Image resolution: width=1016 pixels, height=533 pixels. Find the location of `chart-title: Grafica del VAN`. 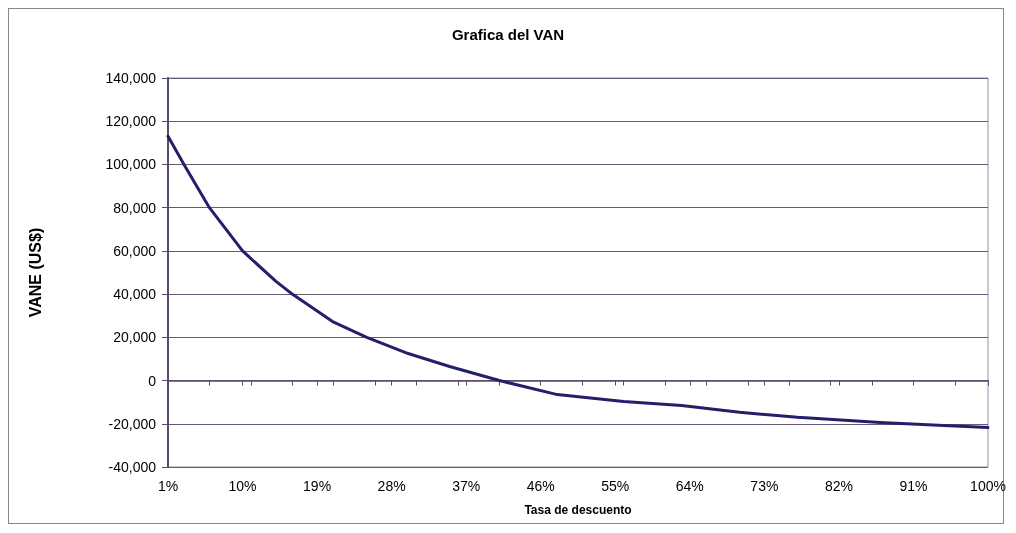

chart-title: Grafica del VAN is located at coordinates (508, 34).